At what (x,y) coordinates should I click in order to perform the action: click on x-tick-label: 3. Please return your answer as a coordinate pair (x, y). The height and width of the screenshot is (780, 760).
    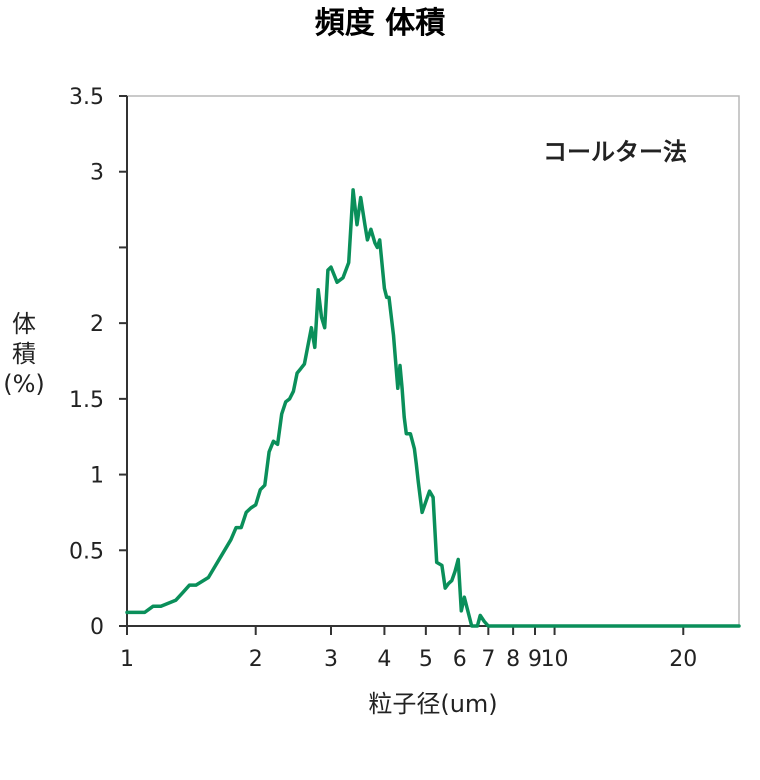
    Looking at the image, I should click on (331, 659).